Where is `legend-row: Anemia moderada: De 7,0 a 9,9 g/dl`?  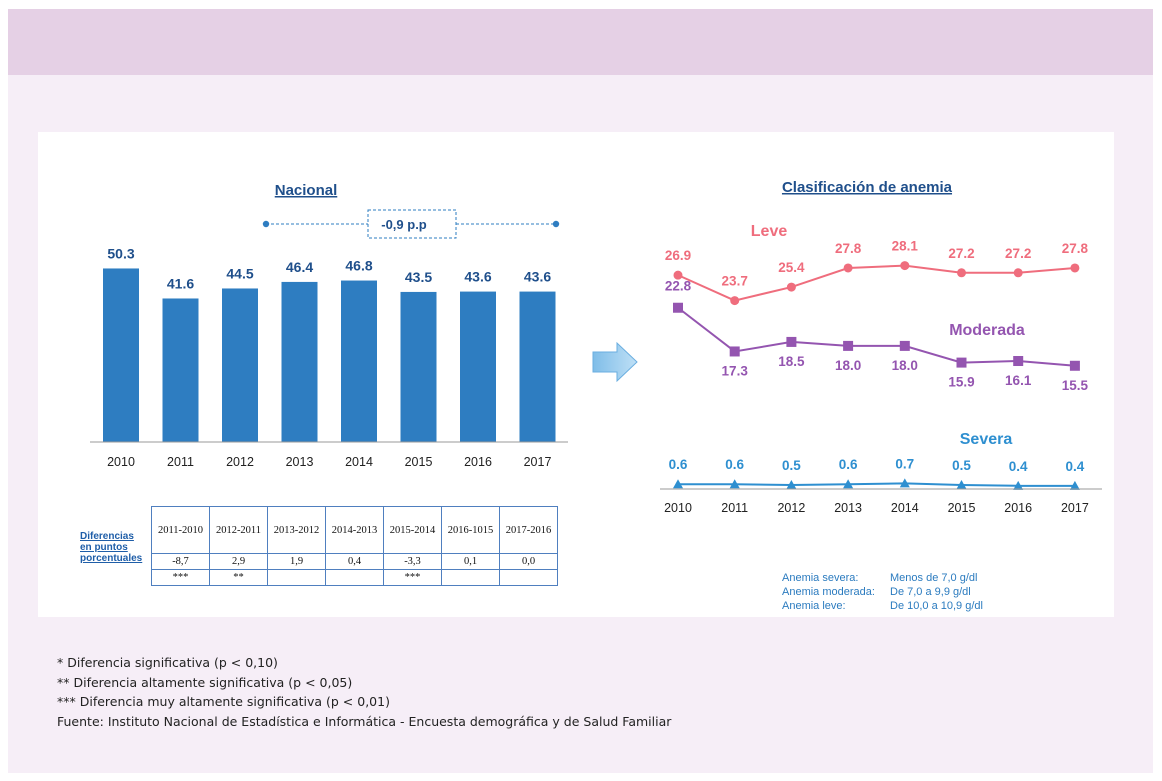
legend-row: Anemia moderada: De 7,0 a 9,9 g/dl is located at coordinates (882, 592).